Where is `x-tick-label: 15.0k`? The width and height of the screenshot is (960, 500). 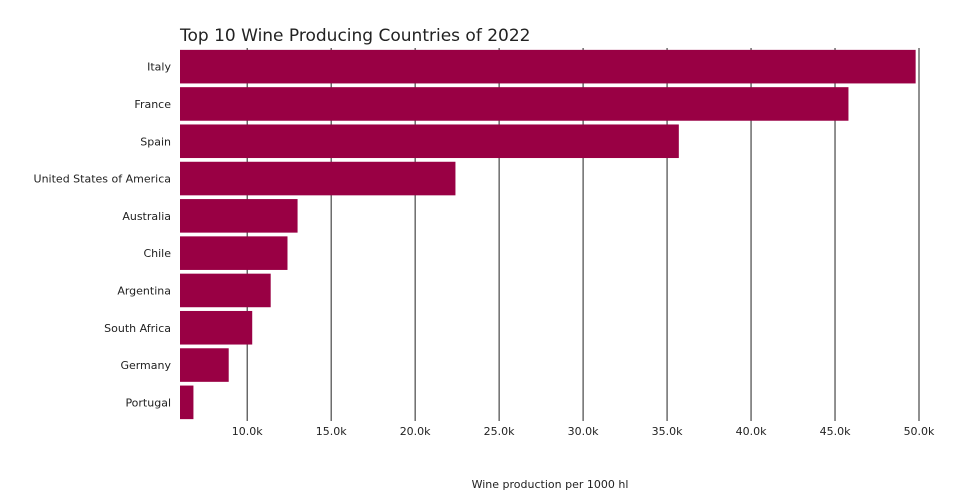
x-tick-label: 15.0k is located at coordinates (331, 431).